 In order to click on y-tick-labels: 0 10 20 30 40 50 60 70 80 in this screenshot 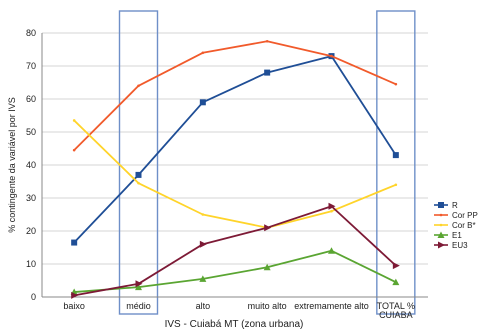, I will do `click(31, 165)`.